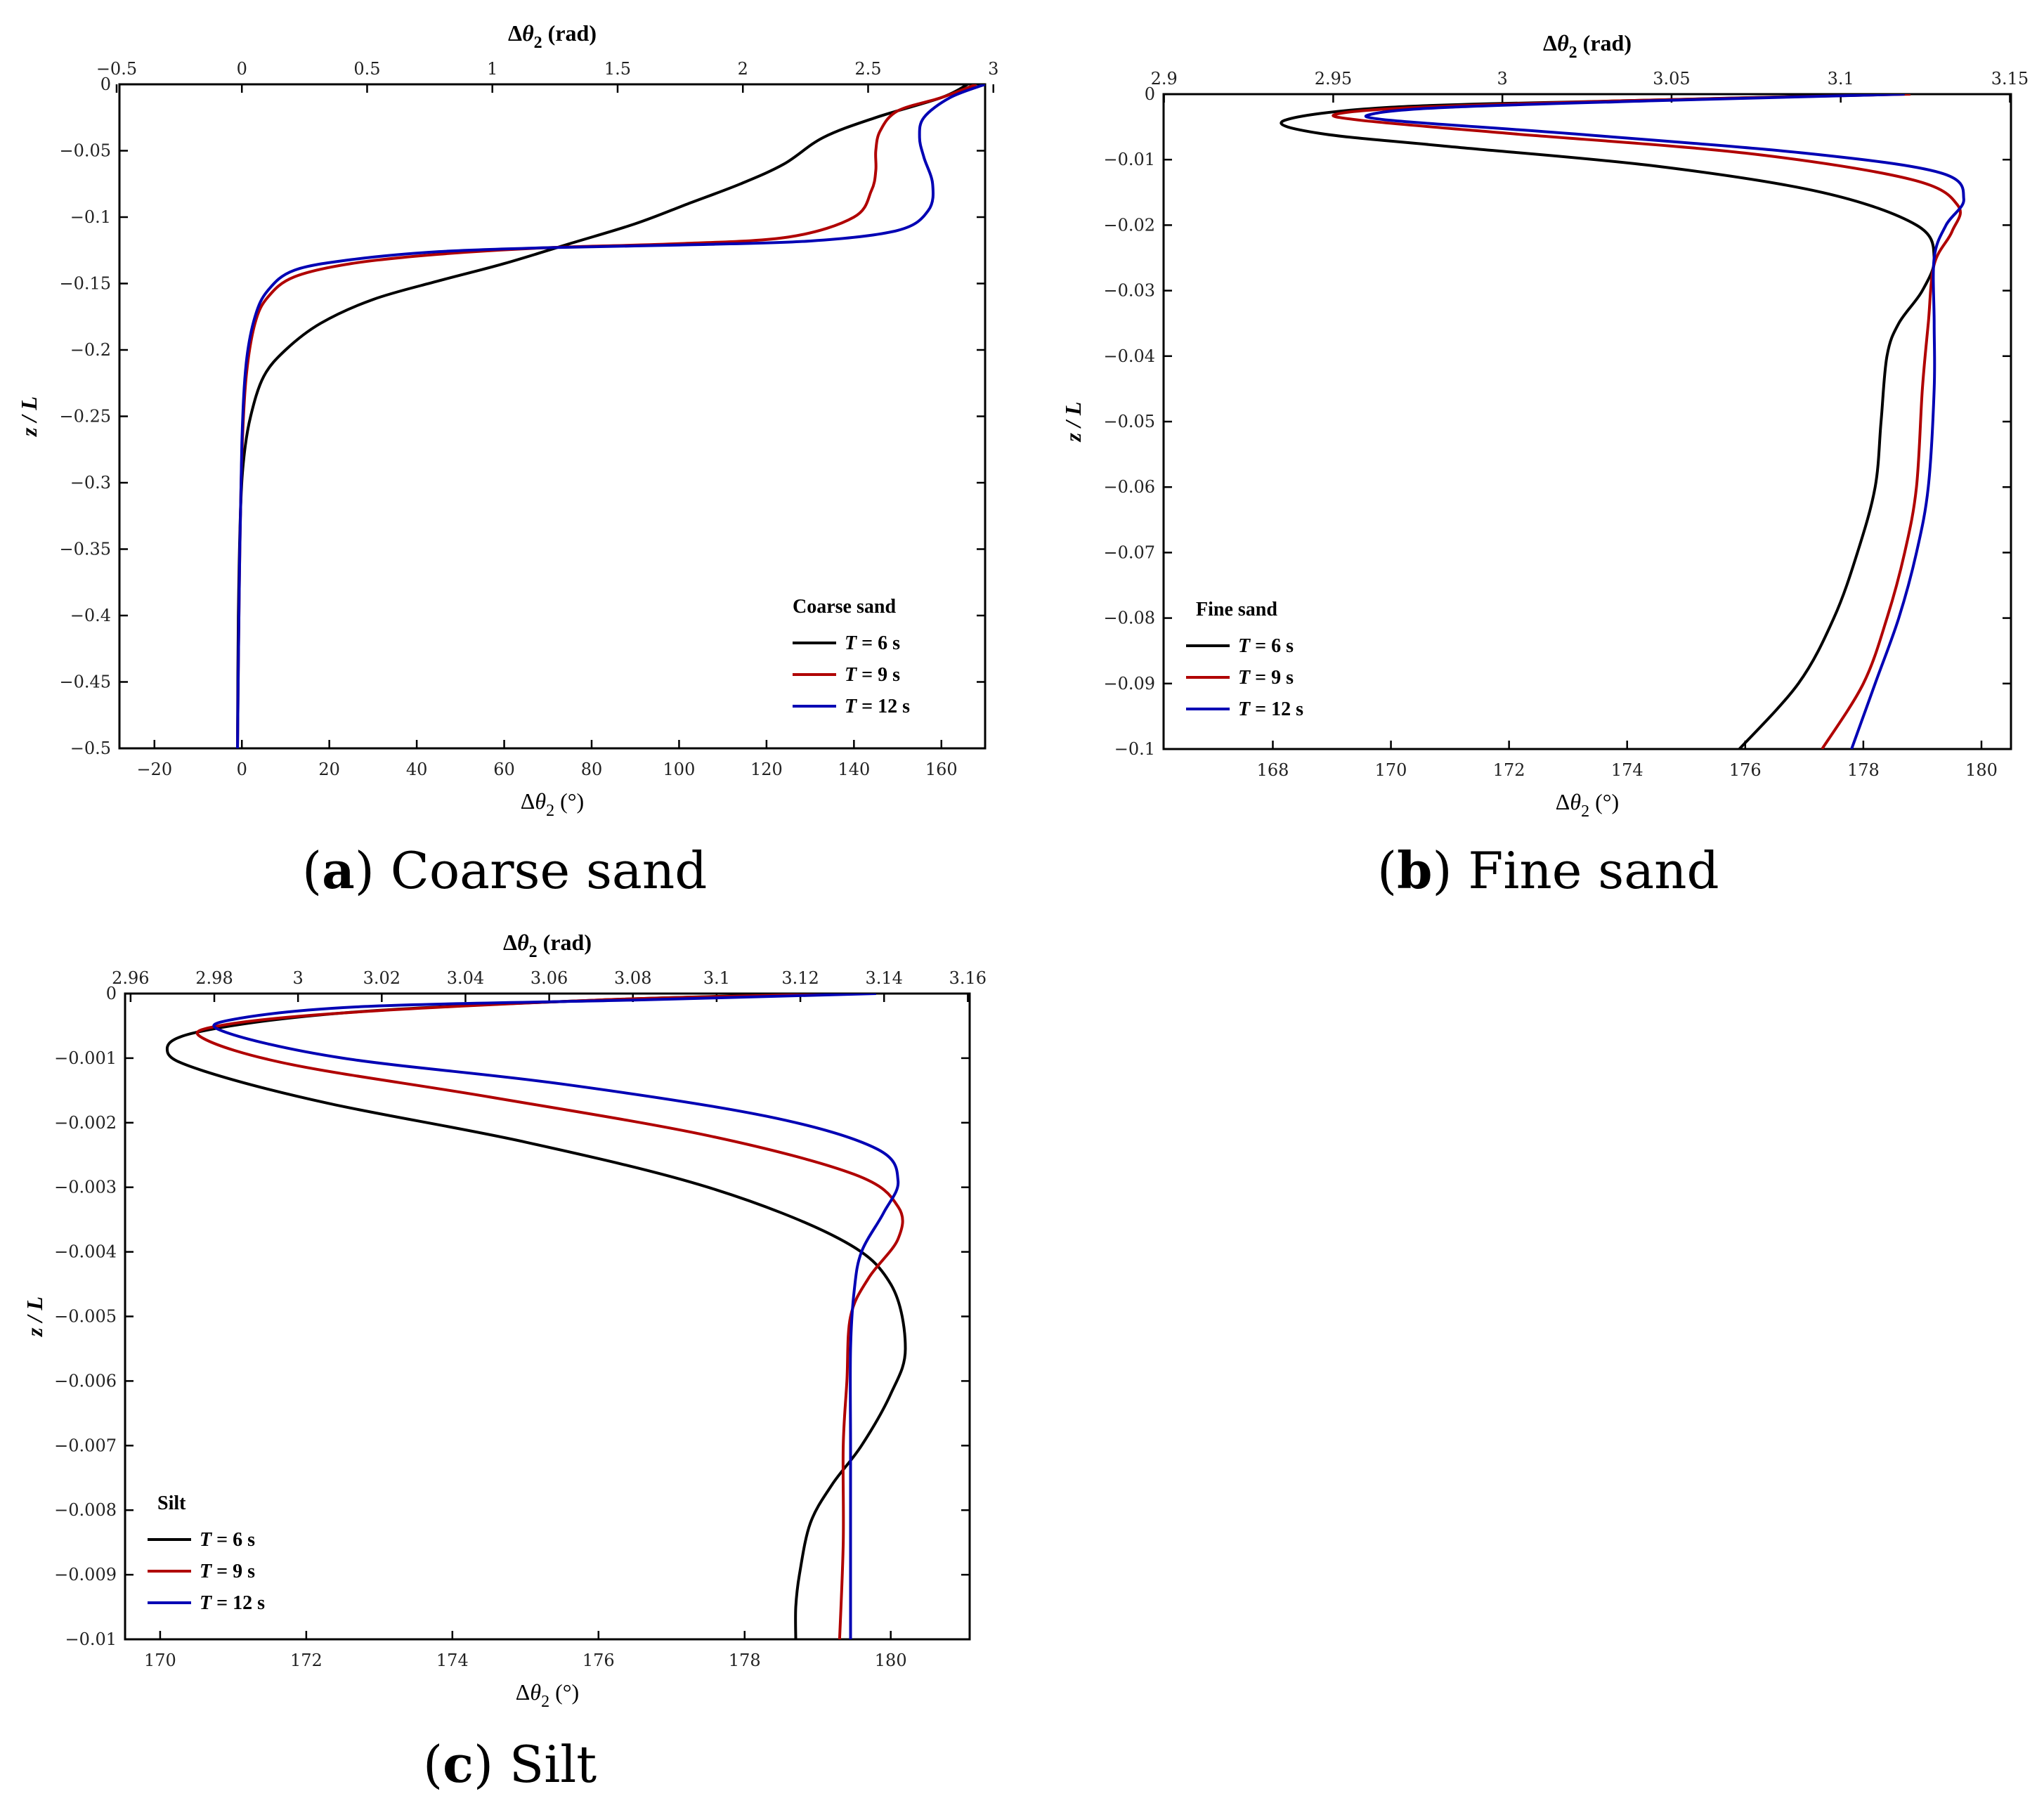 This screenshot has height=1796, width=2044. What do you see at coordinates (844, 607) in the screenshot?
I see `legend-title: Coarse sand` at bounding box center [844, 607].